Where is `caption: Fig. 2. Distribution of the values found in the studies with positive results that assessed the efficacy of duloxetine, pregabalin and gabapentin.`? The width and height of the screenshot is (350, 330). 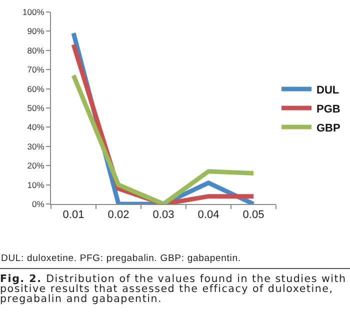 caption: Fig. 2. Distribution of the values found in the studies with positive results that assessed the efficacy of duloxetine, pregabalin and gabapentin. is located at coordinates (174, 289).